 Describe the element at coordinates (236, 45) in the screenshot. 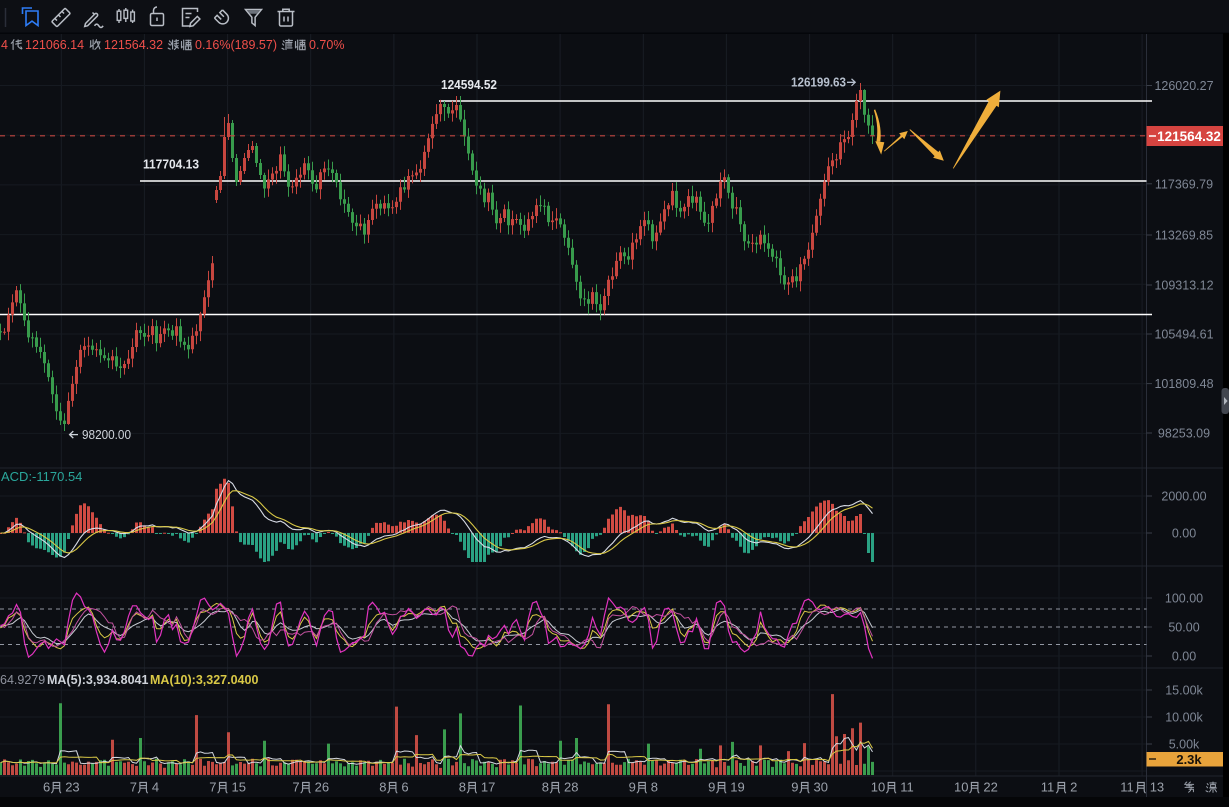

I see `svg-text: 0.16%(189.57)` at that location.